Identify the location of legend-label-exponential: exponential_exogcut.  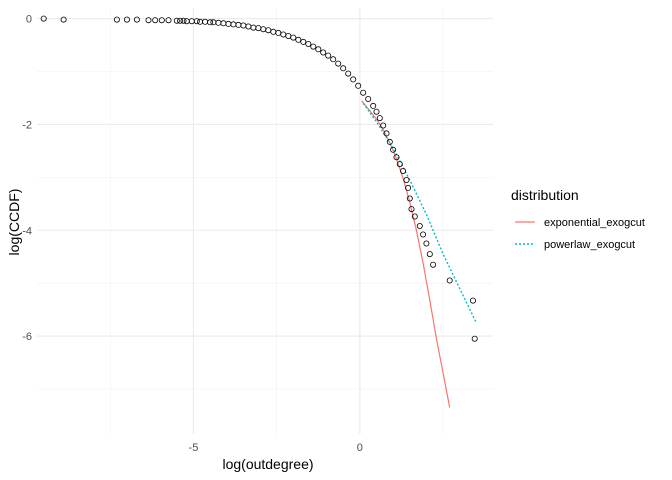
(594, 223).